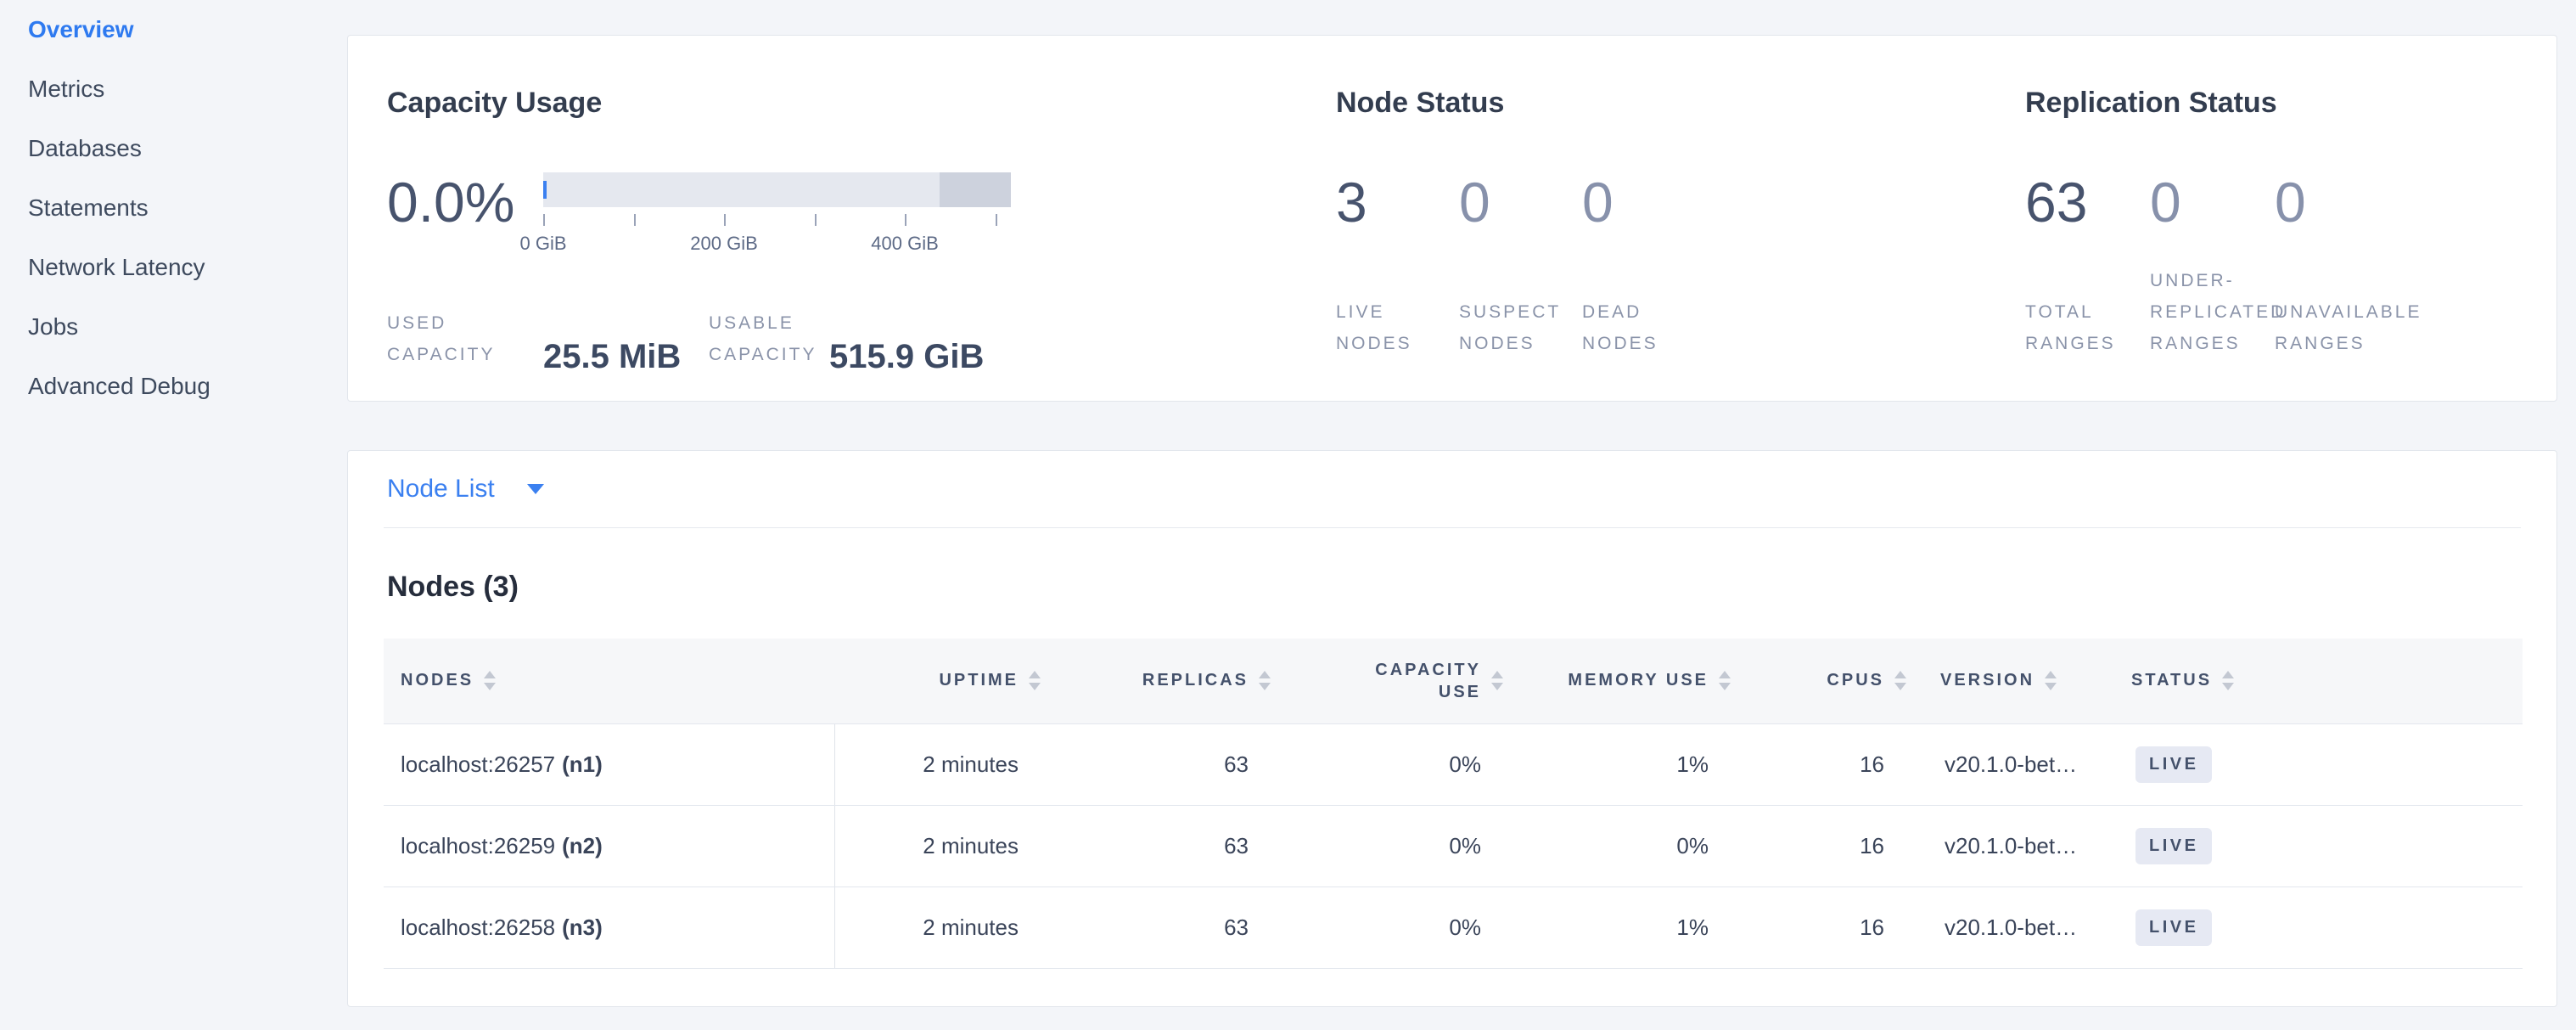  Describe the element at coordinates (53, 327) in the screenshot. I see `sidebar-item-jobs: Jobs` at that location.